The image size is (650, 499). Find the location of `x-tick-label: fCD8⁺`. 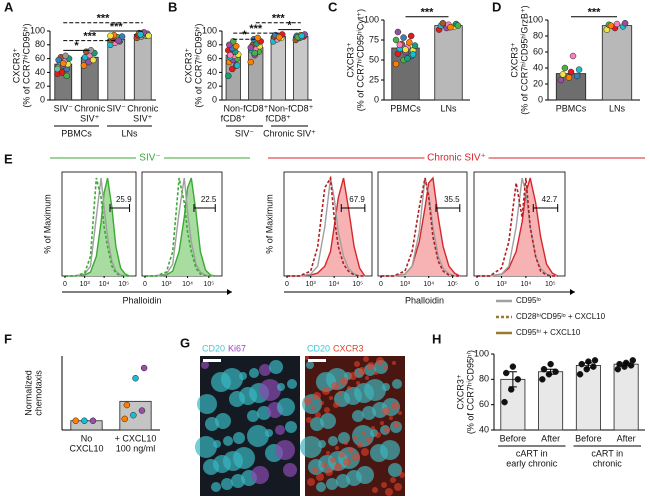

x-tick-label: fCD8⁺ is located at coordinates (301, 108).